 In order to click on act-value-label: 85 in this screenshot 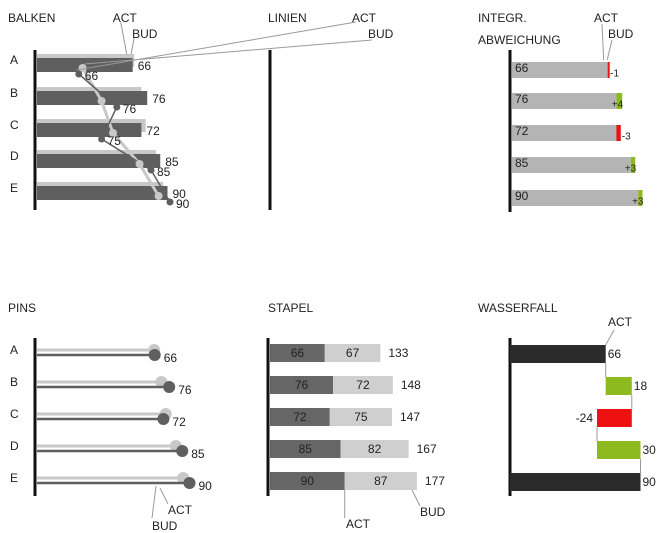, I will do `click(306, 449)`.